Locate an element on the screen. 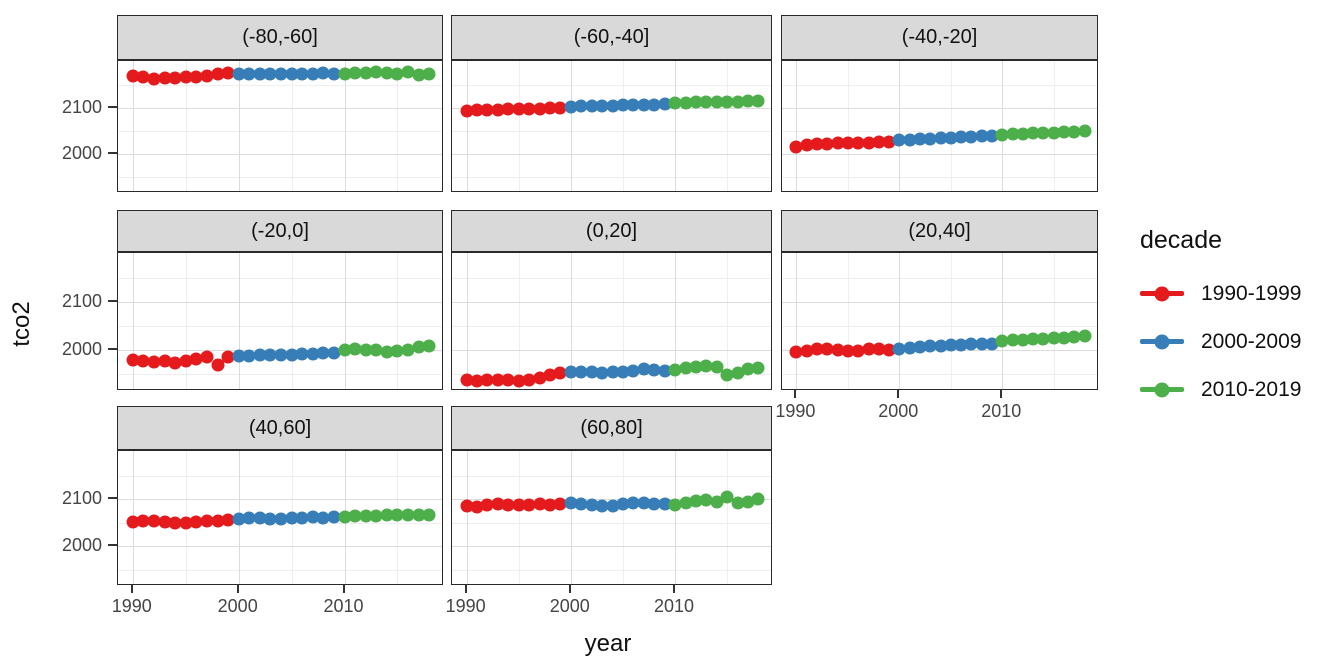 This screenshot has width=1344, height=672. legend-key-glyph is located at coordinates (1162, 341).